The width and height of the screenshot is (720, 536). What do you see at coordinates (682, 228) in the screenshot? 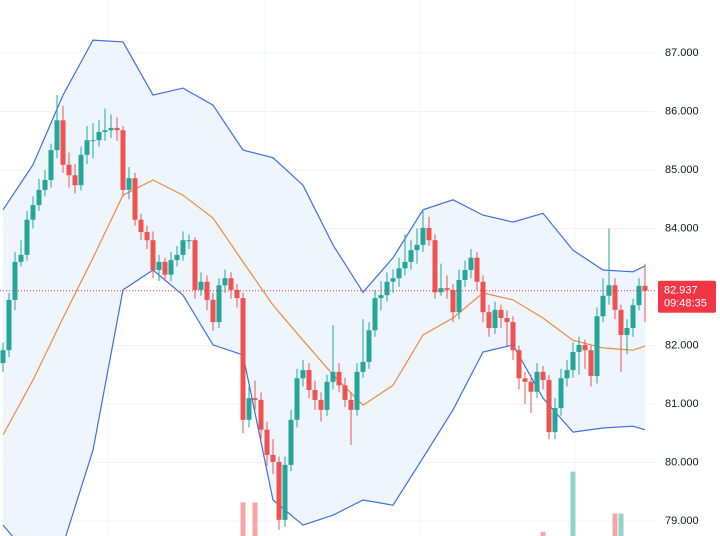
I see `y-tick-label: 84.000` at bounding box center [682, 228].